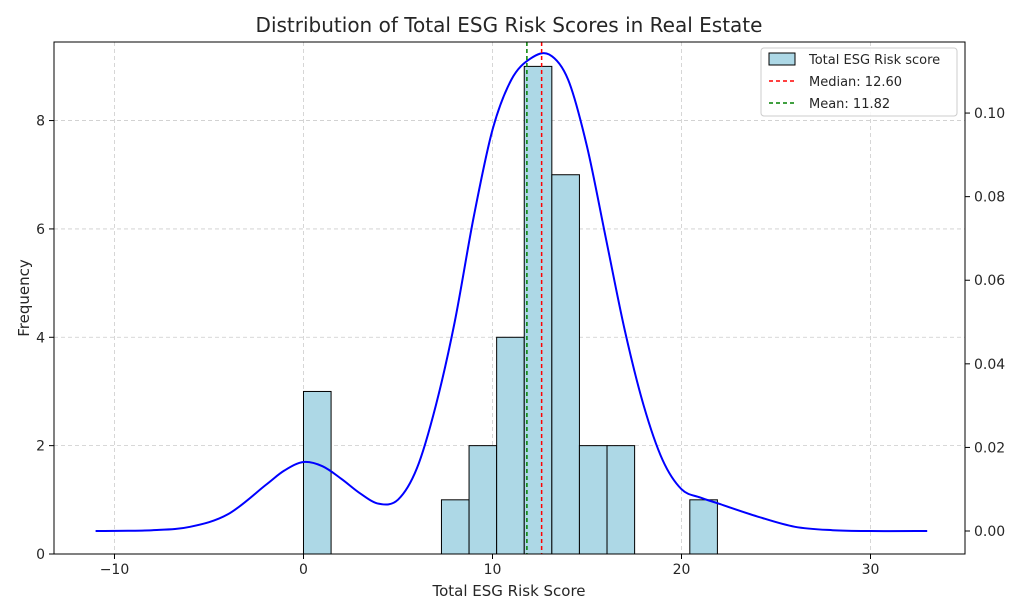 This screenshot has width=1023, height=614. What do you see at coordinates (989, 198) in the screenshot?
I see `y2-tick-label: 0.08` at bounding box center [989, 198].